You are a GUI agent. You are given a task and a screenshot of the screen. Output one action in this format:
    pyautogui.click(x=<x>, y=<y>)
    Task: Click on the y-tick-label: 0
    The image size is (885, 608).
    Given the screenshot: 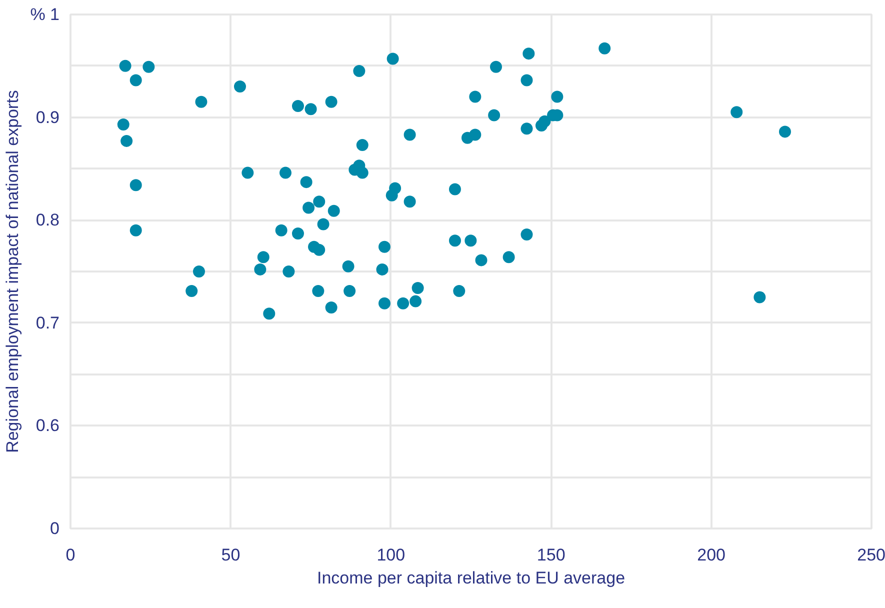 What is the action you would take?
    pyautogui.click(x=55, y=528)
    